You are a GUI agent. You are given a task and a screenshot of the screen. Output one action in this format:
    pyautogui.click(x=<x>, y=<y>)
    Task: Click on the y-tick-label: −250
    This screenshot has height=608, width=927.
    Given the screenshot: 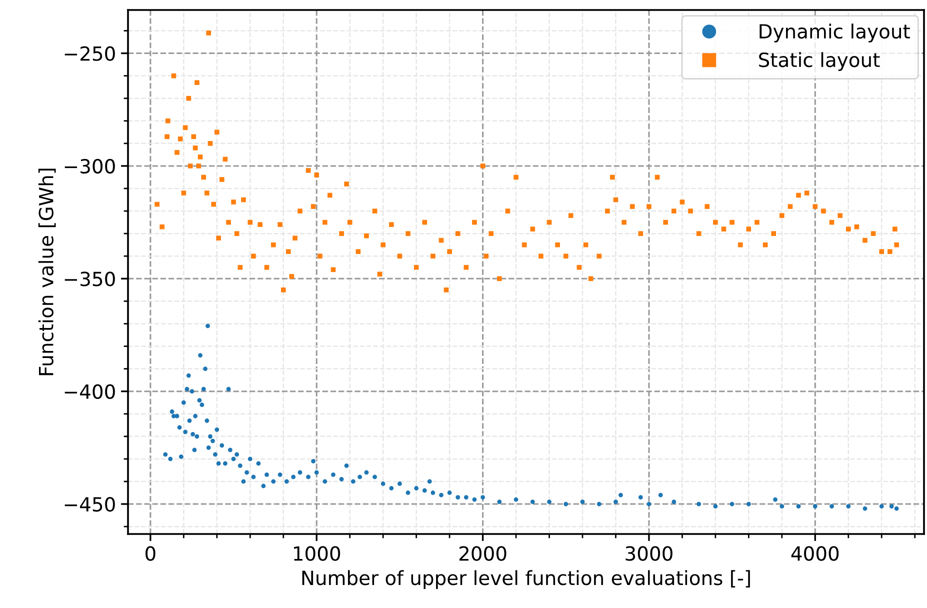 What is the action you would take?
    pyautogui.click(x=89, y=53)
    